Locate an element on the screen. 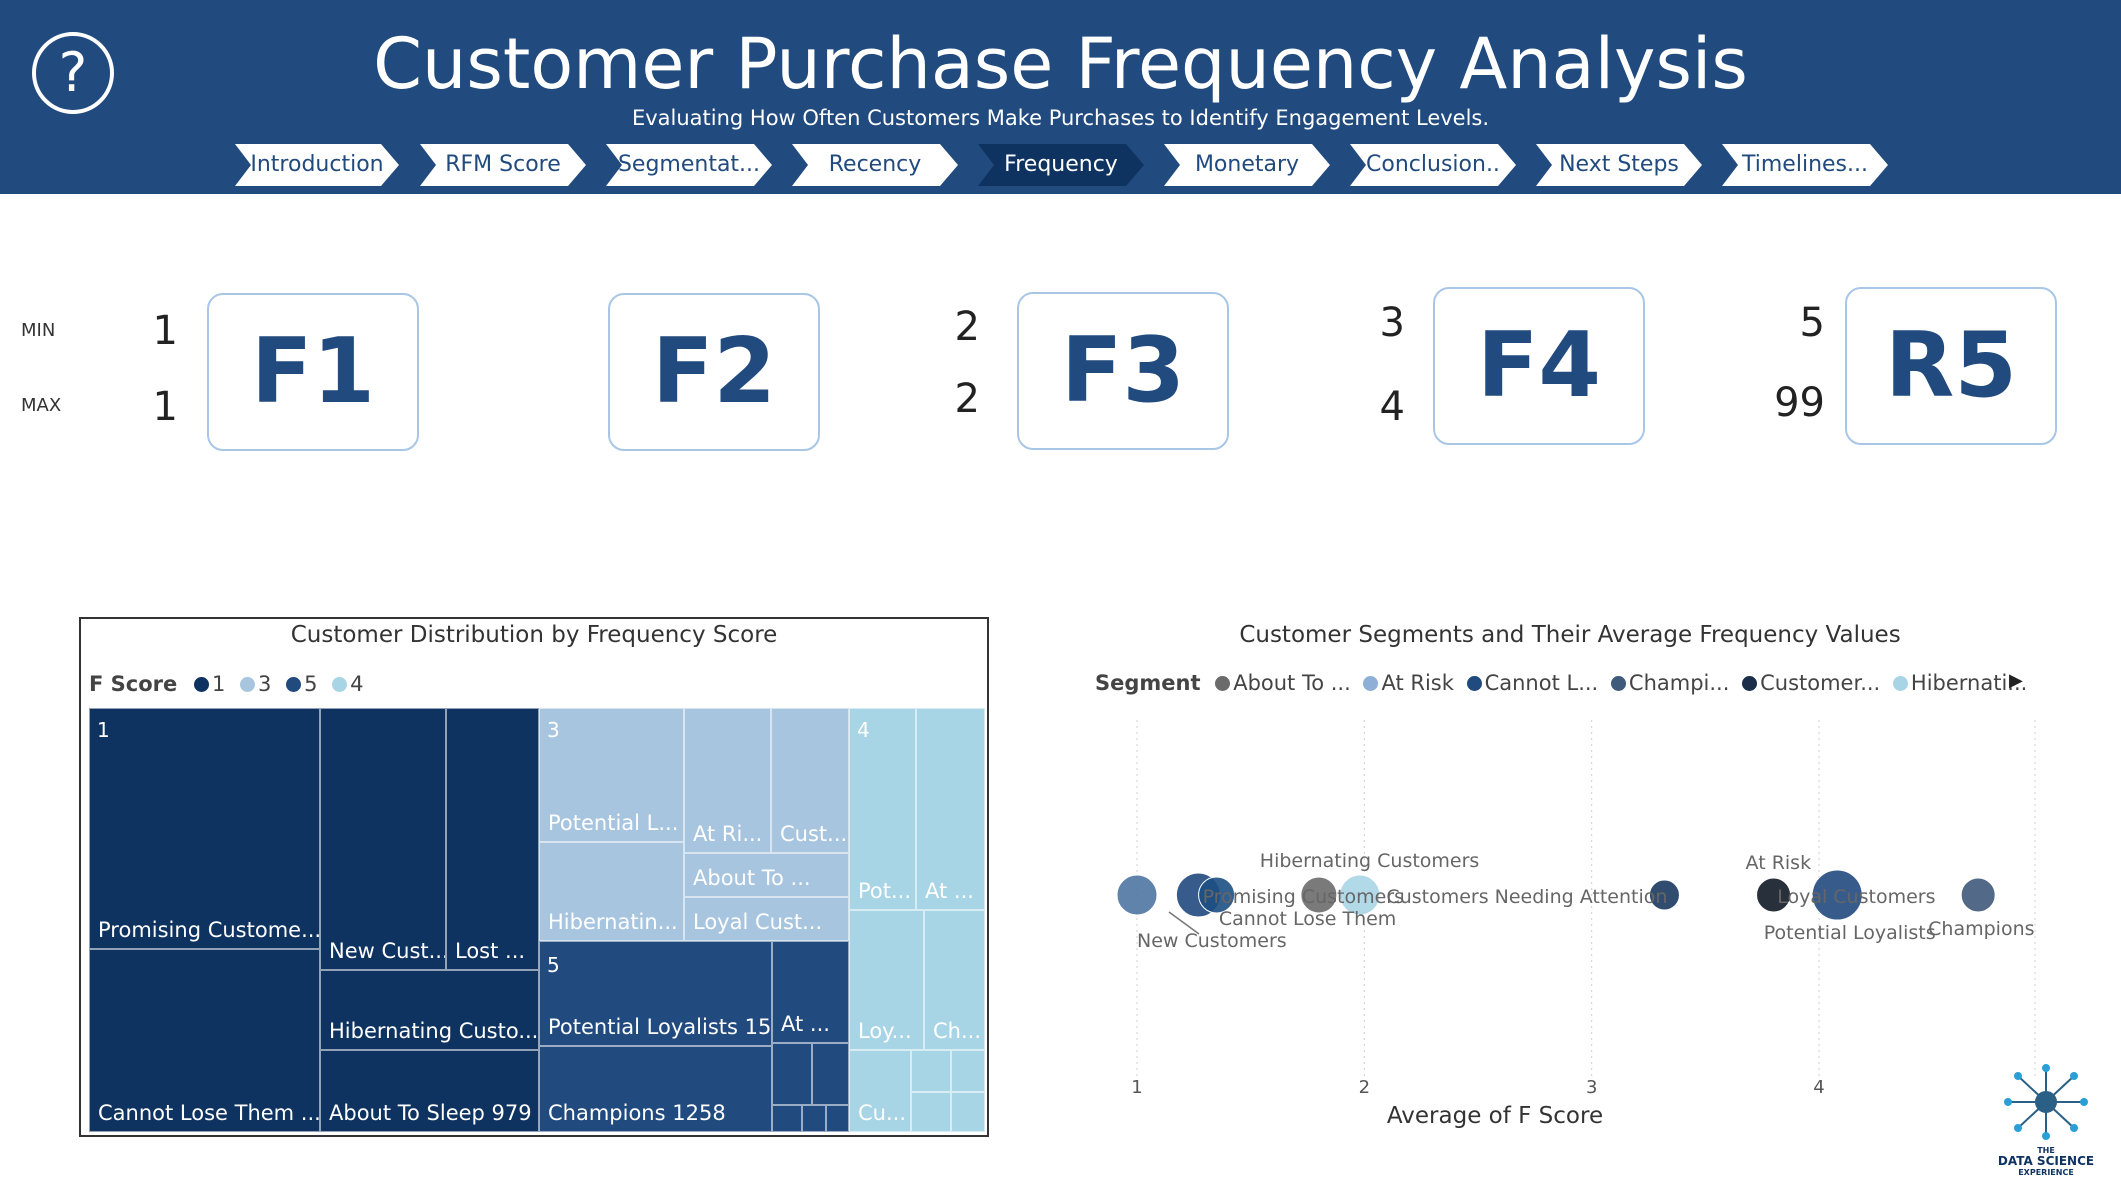  legend-item-1: 1 is located at coordinates (209, 684).